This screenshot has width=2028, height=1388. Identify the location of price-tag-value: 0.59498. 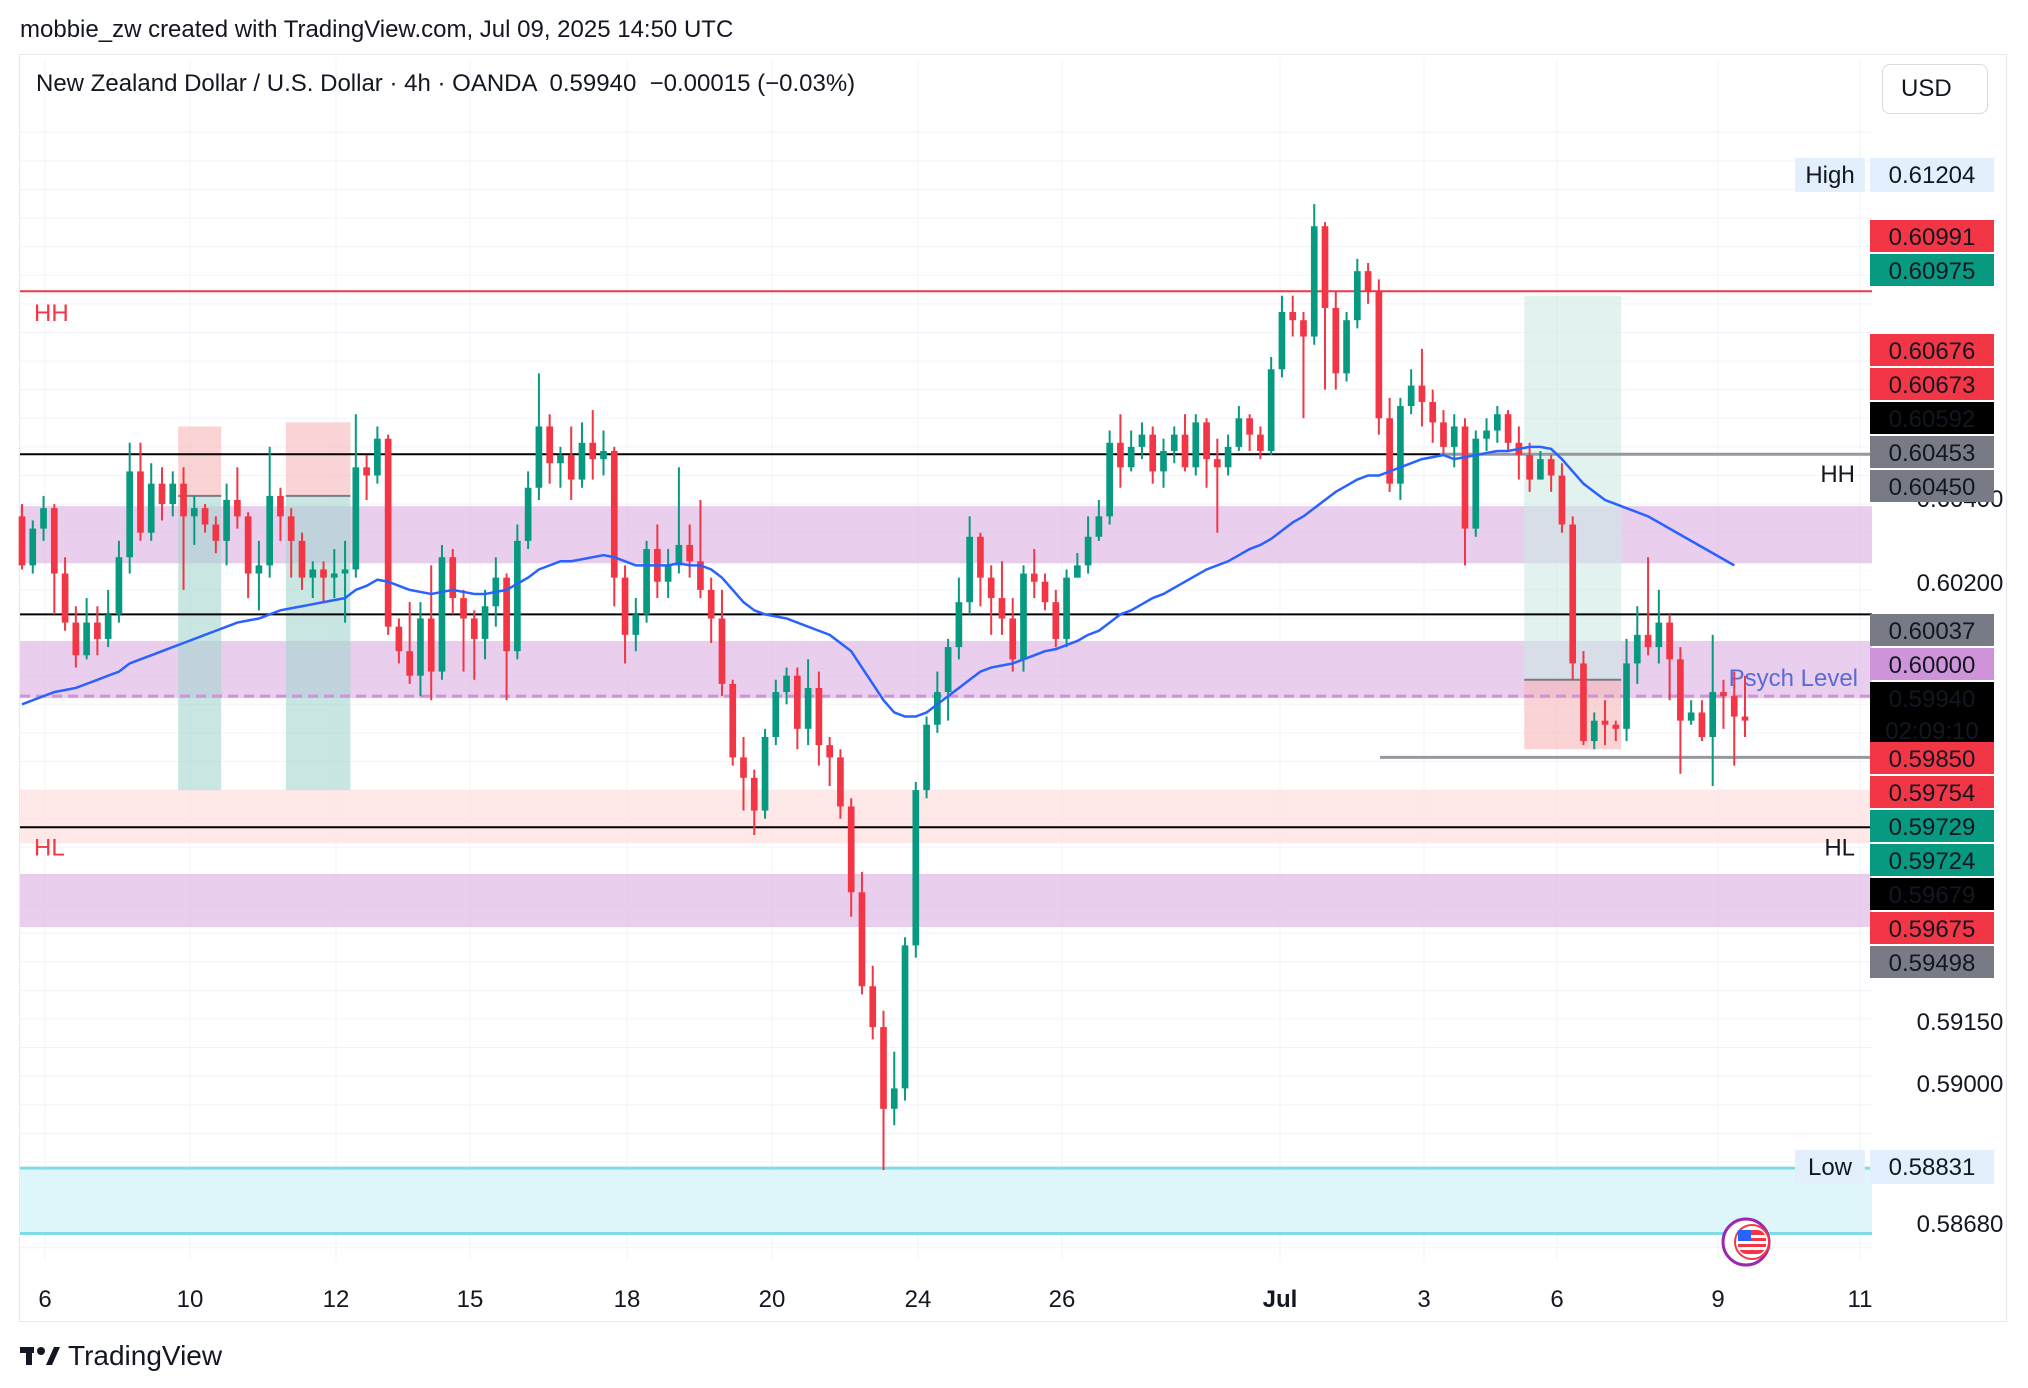
(1932, 963).